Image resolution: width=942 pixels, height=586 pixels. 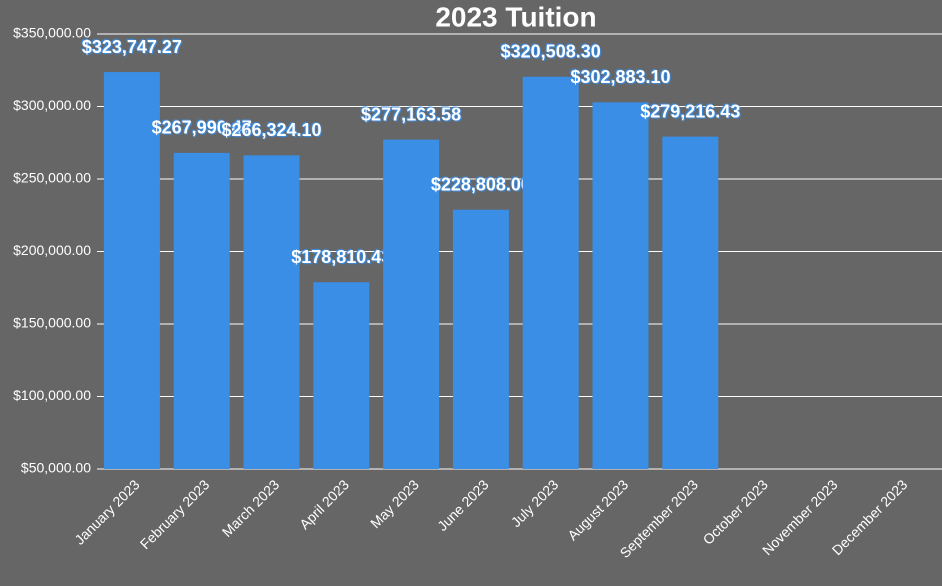 What do you see at coordinates (52, 178) in the screenshot?
I see `y-tick-label: $250,000.00` at bounding box center [52, 178].